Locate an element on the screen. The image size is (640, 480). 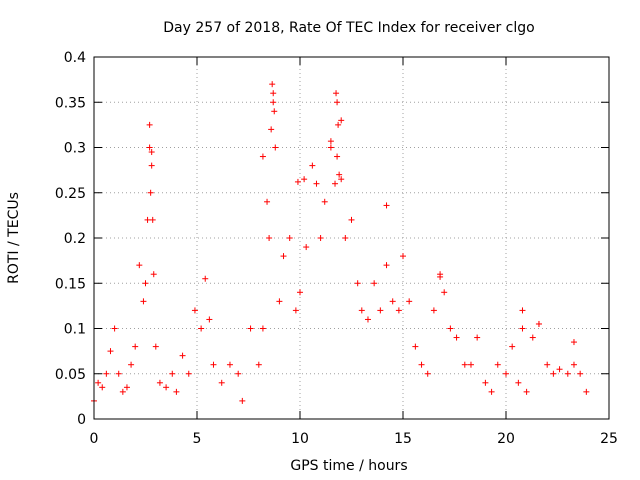
x-tick-label: 0 is located at coordinates (94, 439).